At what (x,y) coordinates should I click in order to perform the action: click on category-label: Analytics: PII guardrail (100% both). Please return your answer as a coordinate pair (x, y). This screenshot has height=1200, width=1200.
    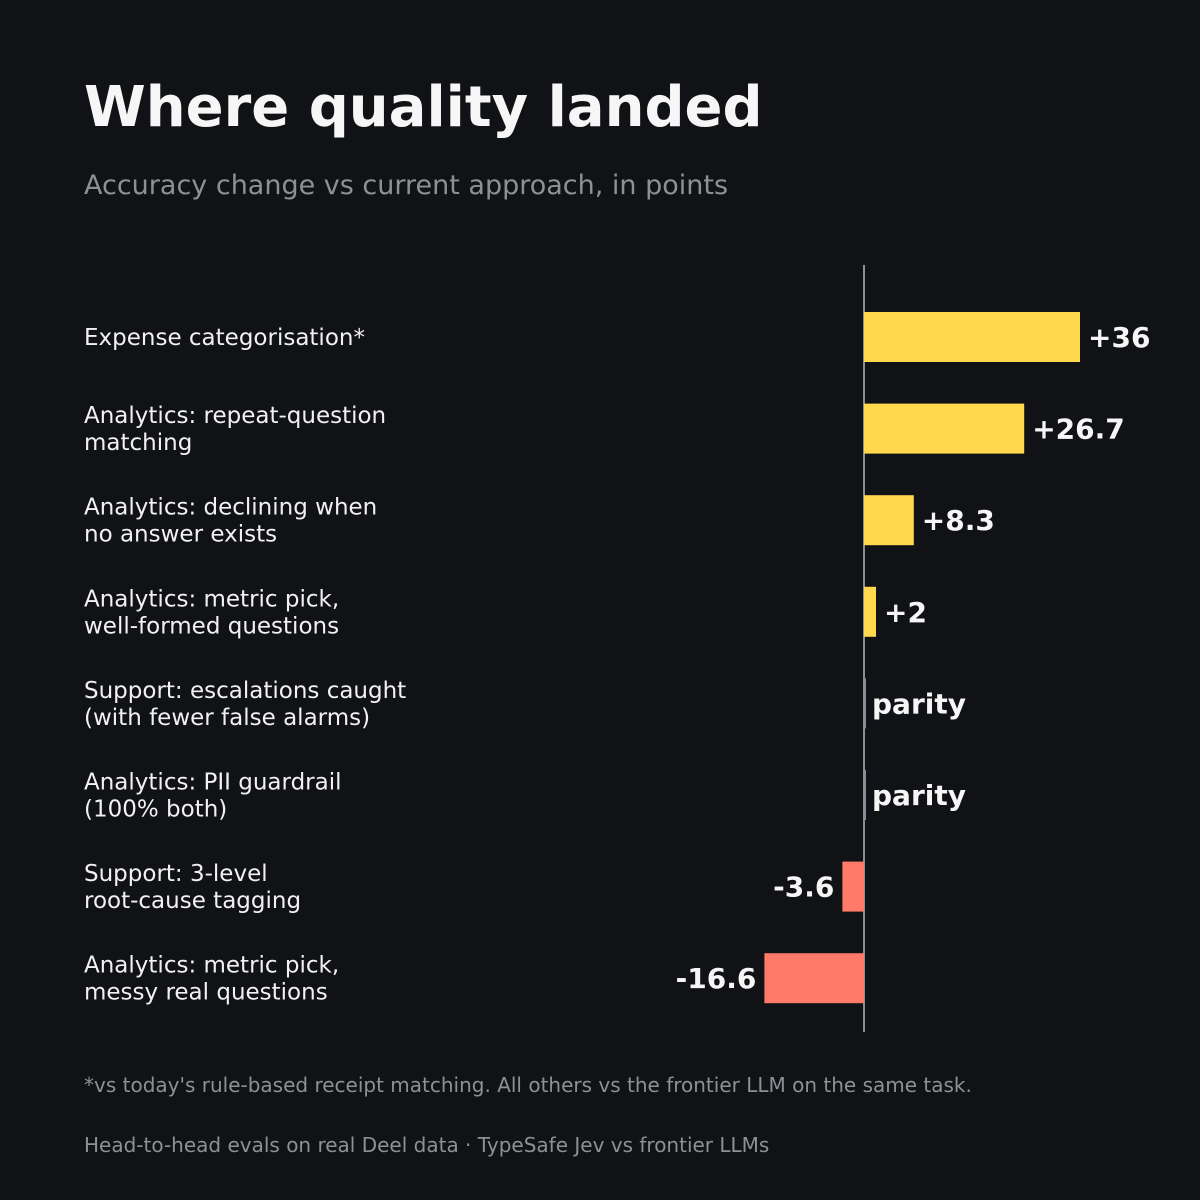
    Looking at the image, I should click on (213, 796).